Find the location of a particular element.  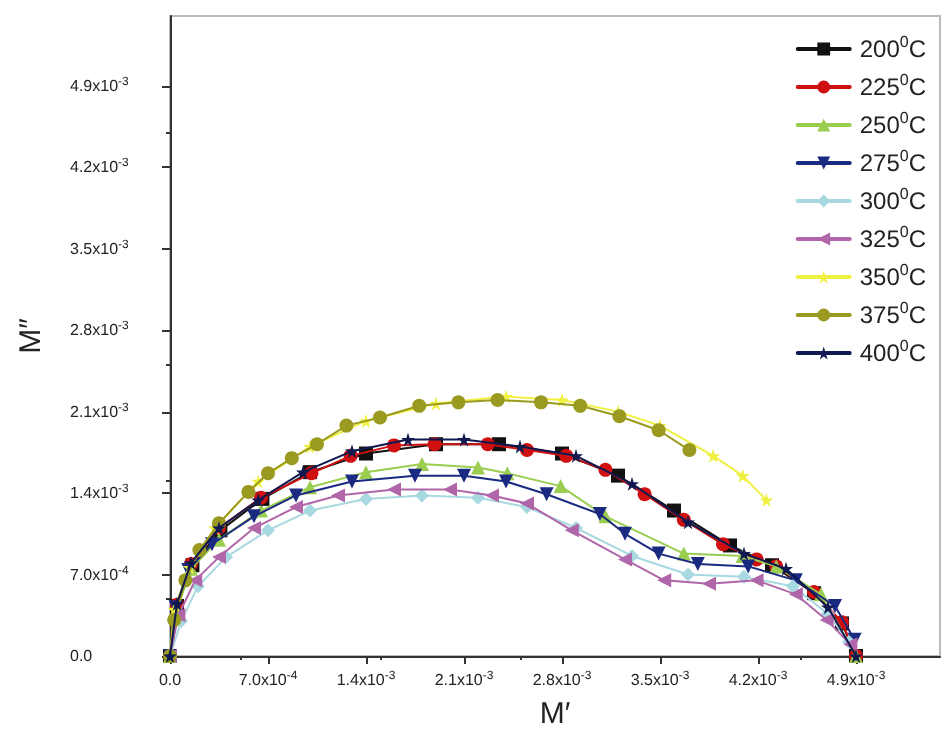

y-tick-label: 0.0 is located at coordinates (82, 656).